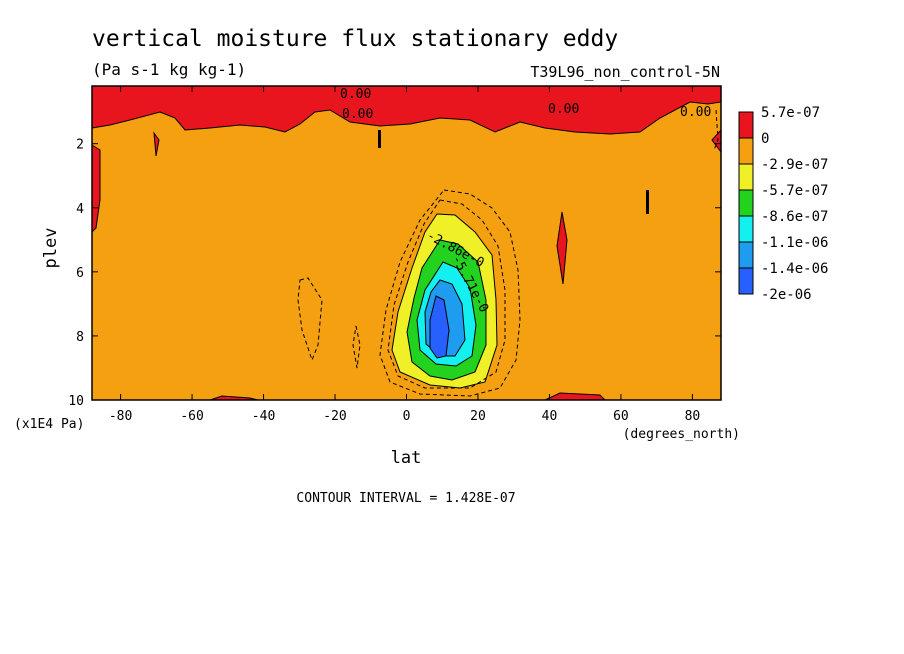  Describe the element at coordinates (407, 416) in the screenshot. I see `x-tick-label: 0` at that location.